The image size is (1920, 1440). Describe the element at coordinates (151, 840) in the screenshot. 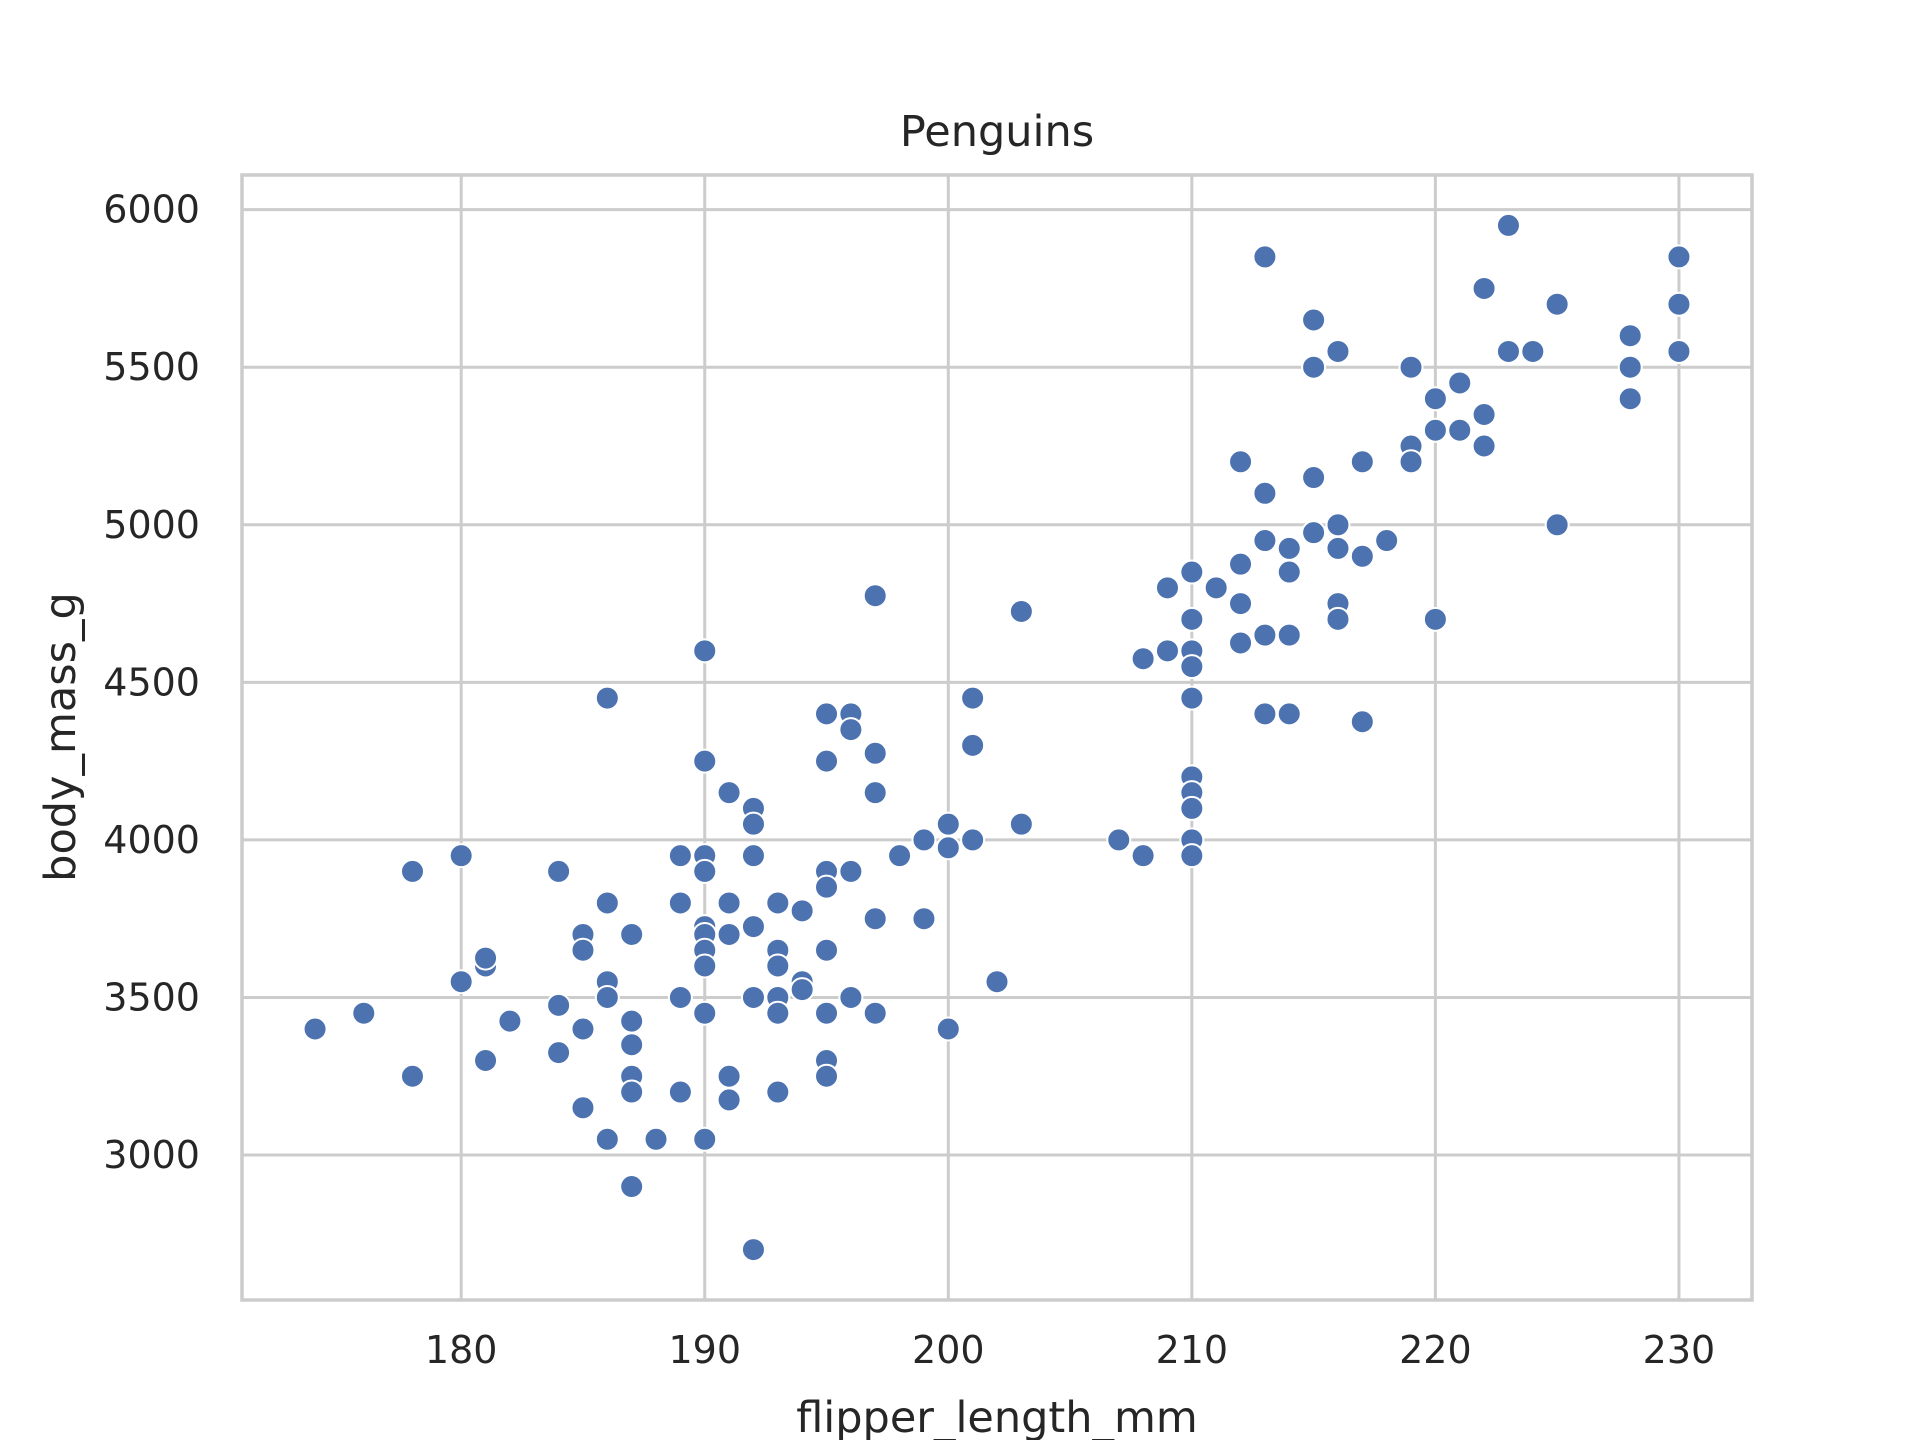

I see `y-tick-label: 4000` at that location.